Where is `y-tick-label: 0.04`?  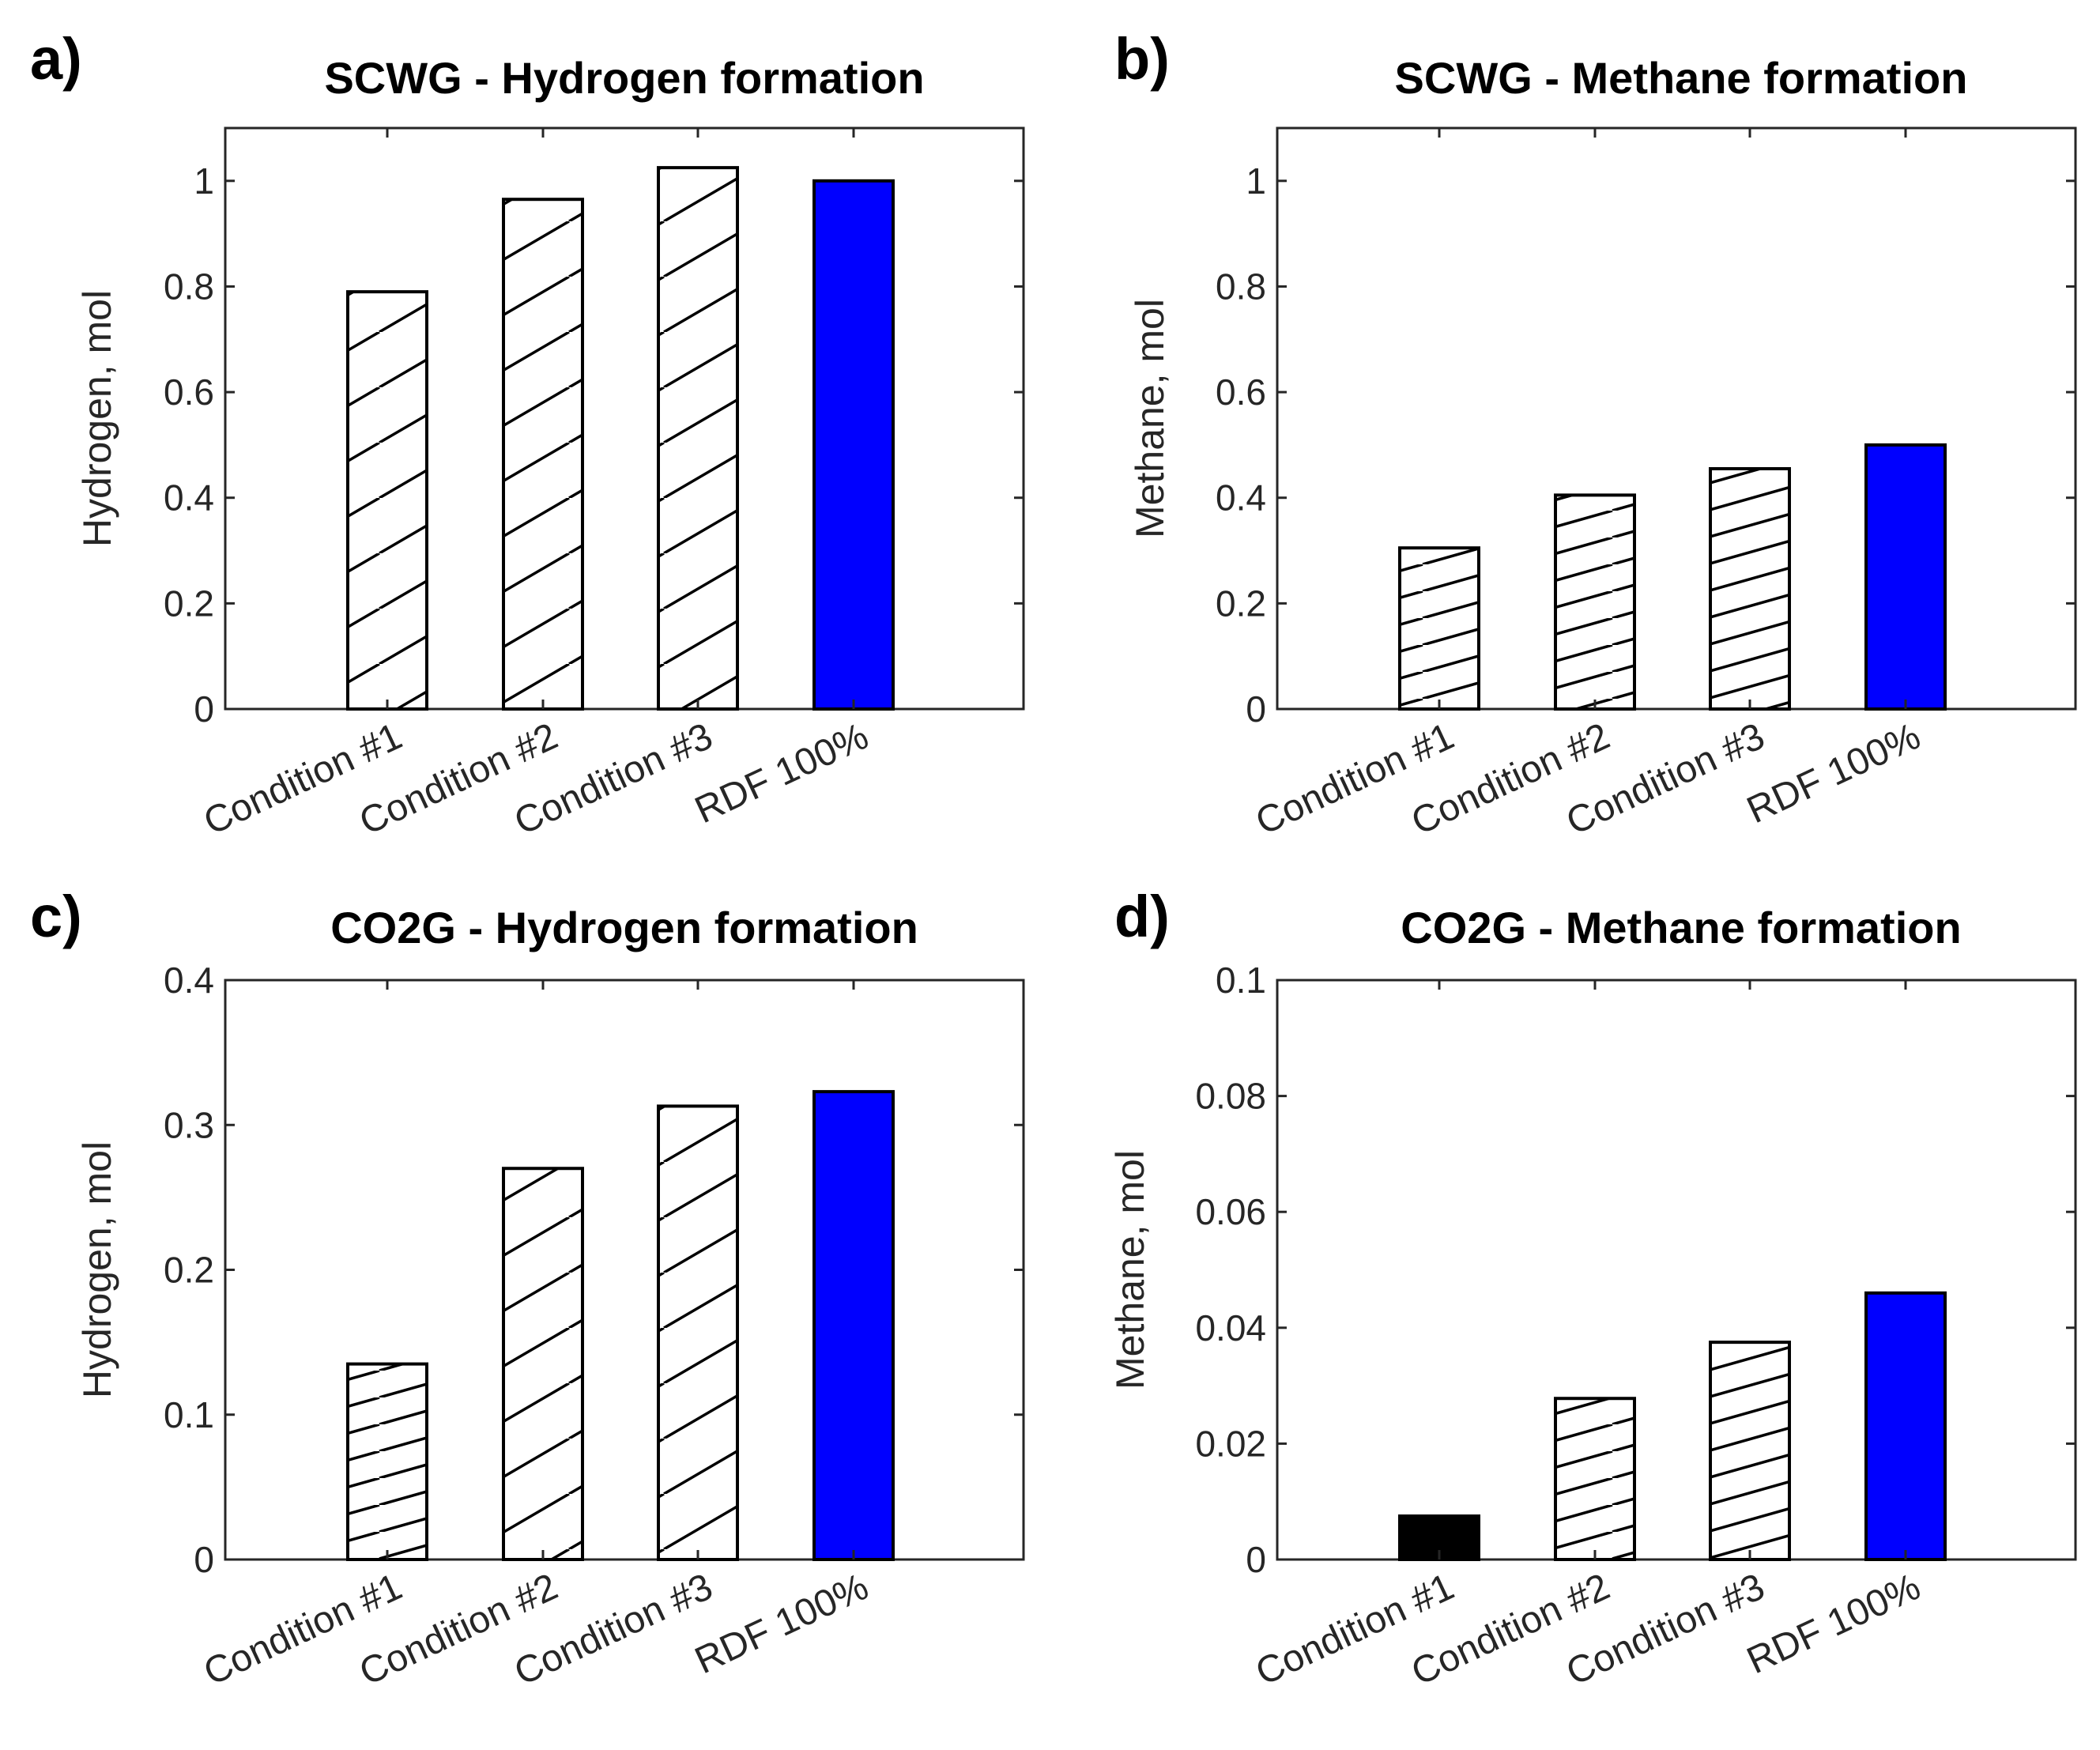 y-tick-label: 0.04 is located at coordinates (1231, 1327).